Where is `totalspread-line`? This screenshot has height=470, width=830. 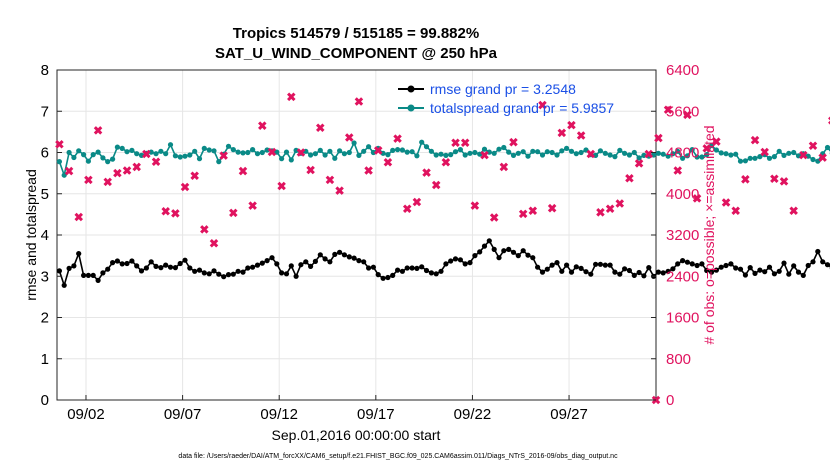 totalspread-line is located at coordinates (444, 159).